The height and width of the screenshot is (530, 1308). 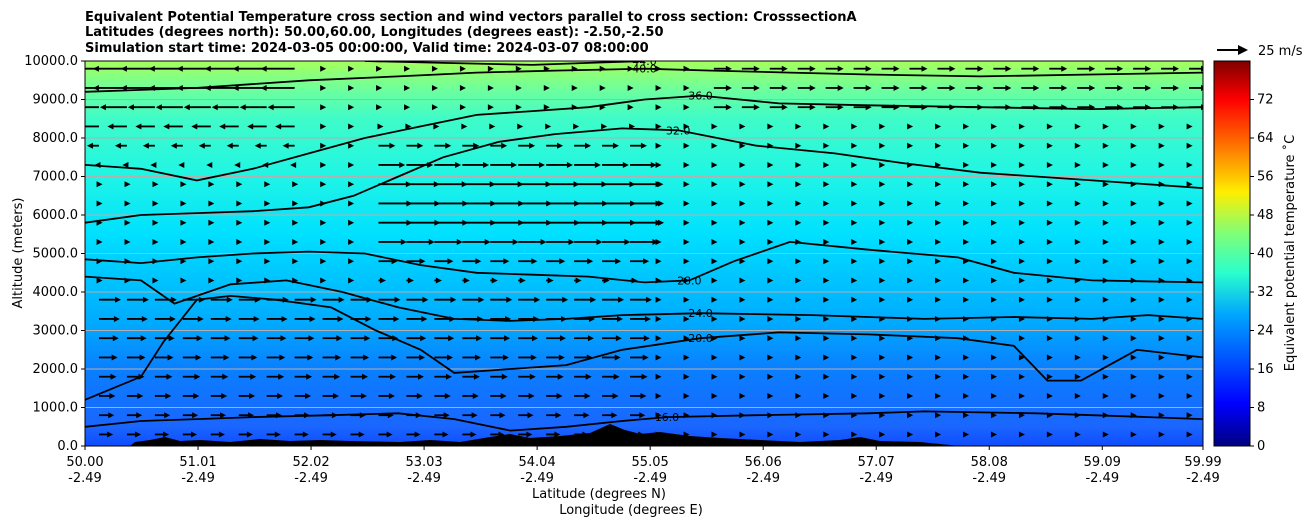 What do you see at coordinates (56, 138) in the screenshot?
I see `y-tick-label: 8000.0` at bounding box center [56, 138].